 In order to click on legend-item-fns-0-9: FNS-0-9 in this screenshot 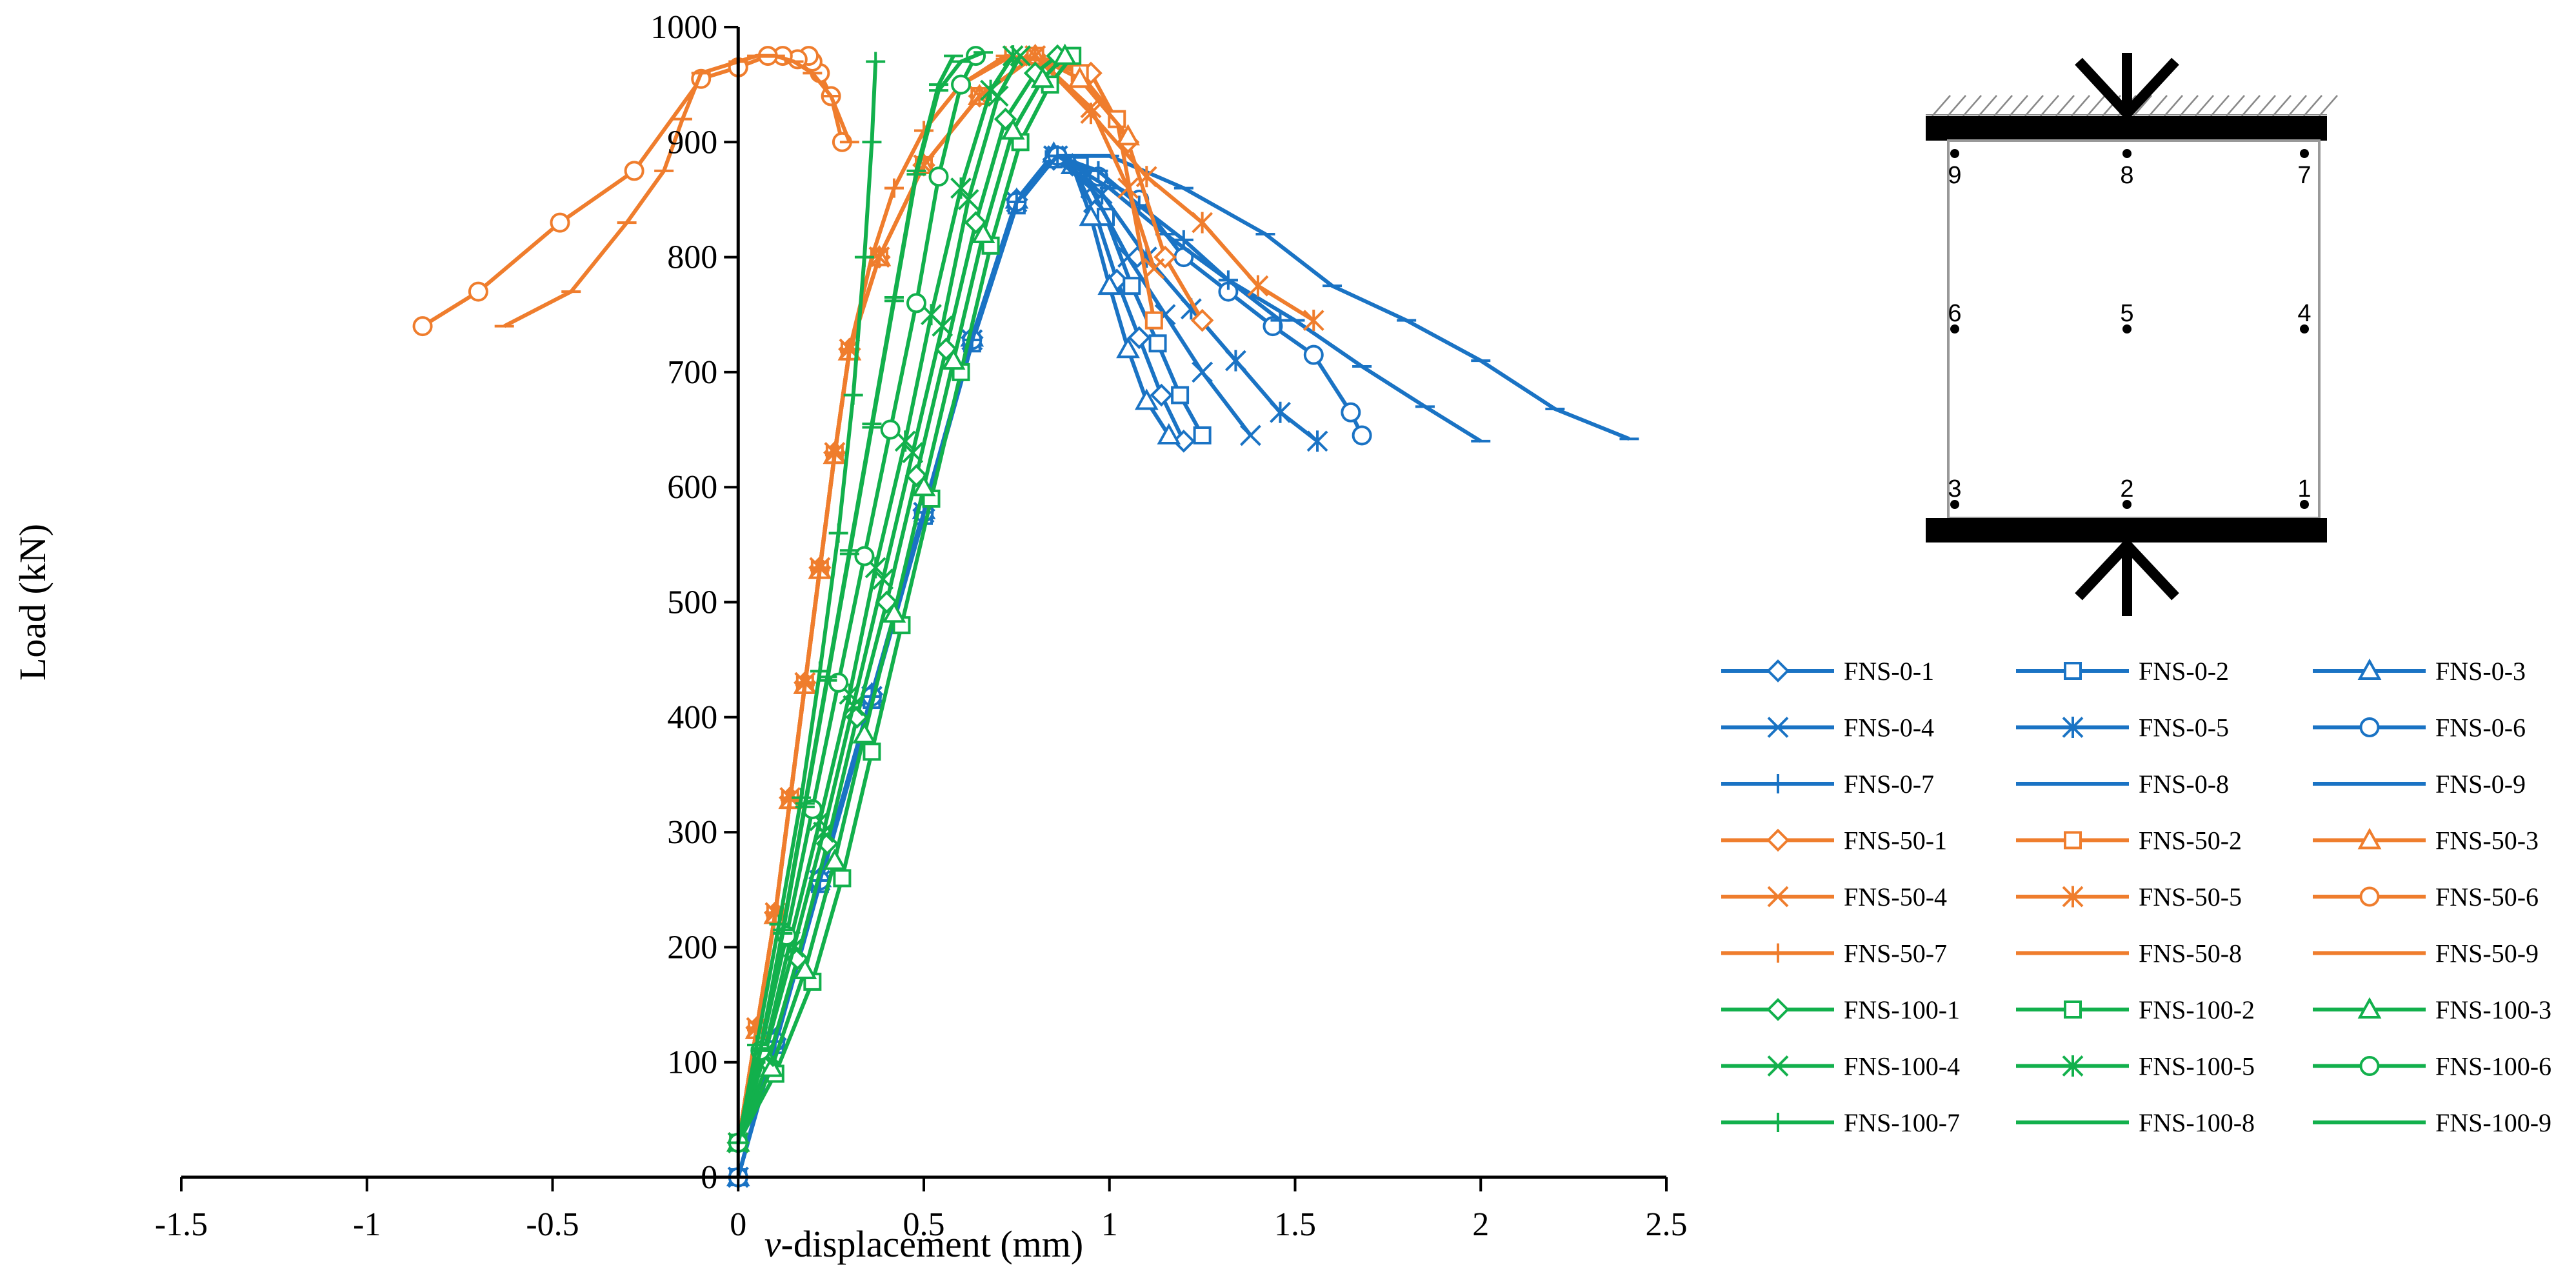, I will do `click(2419, 785)`.